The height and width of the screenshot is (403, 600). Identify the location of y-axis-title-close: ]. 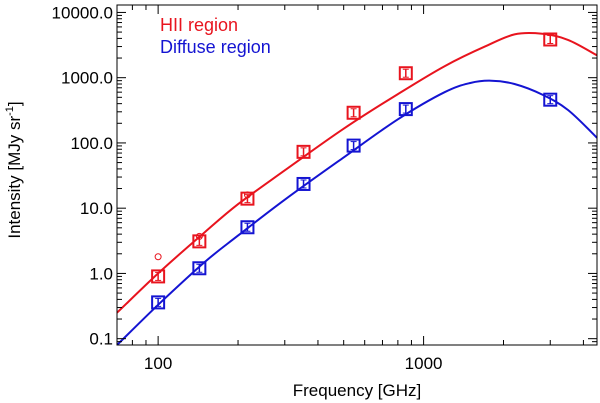
(14, 103).